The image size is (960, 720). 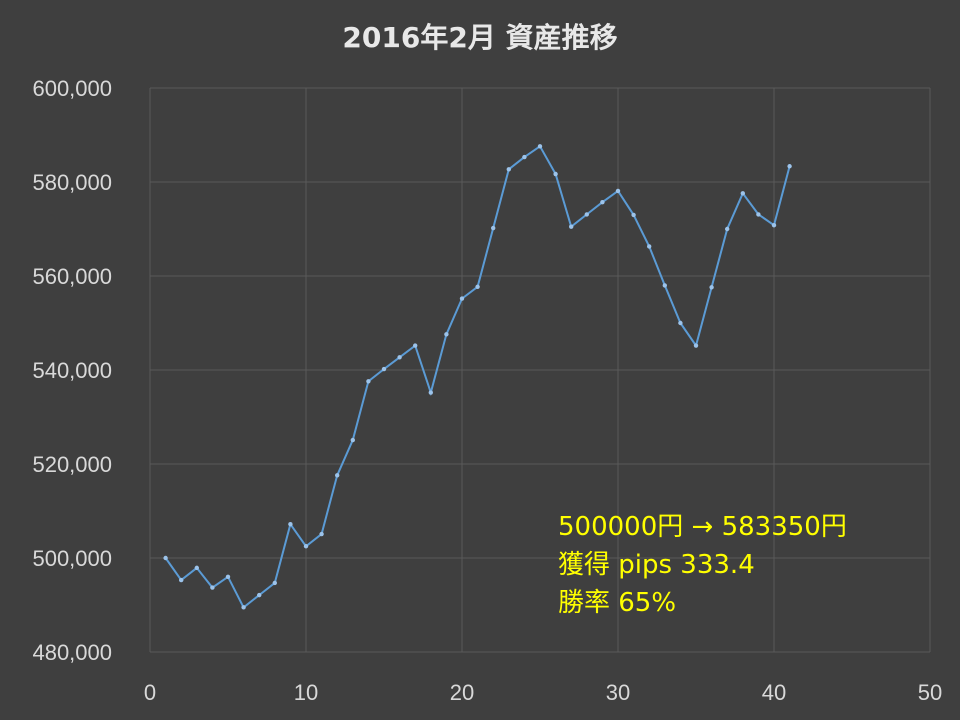 I want to click on y-tick-label: 580,000, so click(x=72, y=182).